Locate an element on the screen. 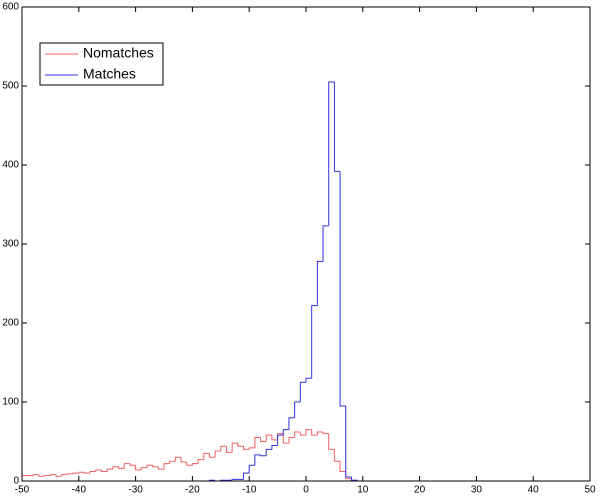 This screenshot has width=600, height=496. x-tick-label: 10 is located at coordinates (363, 490).